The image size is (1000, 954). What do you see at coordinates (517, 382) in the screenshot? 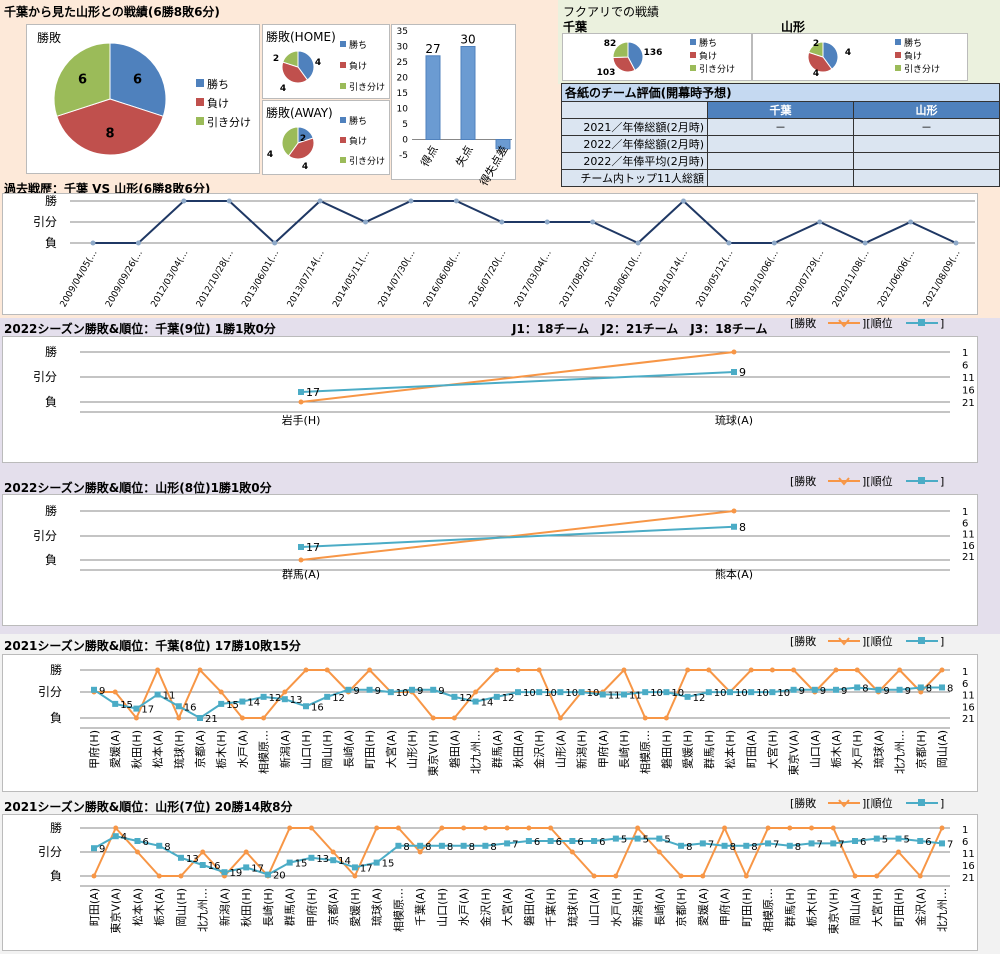
I see `rank-line` at bounding box center [517, 382].